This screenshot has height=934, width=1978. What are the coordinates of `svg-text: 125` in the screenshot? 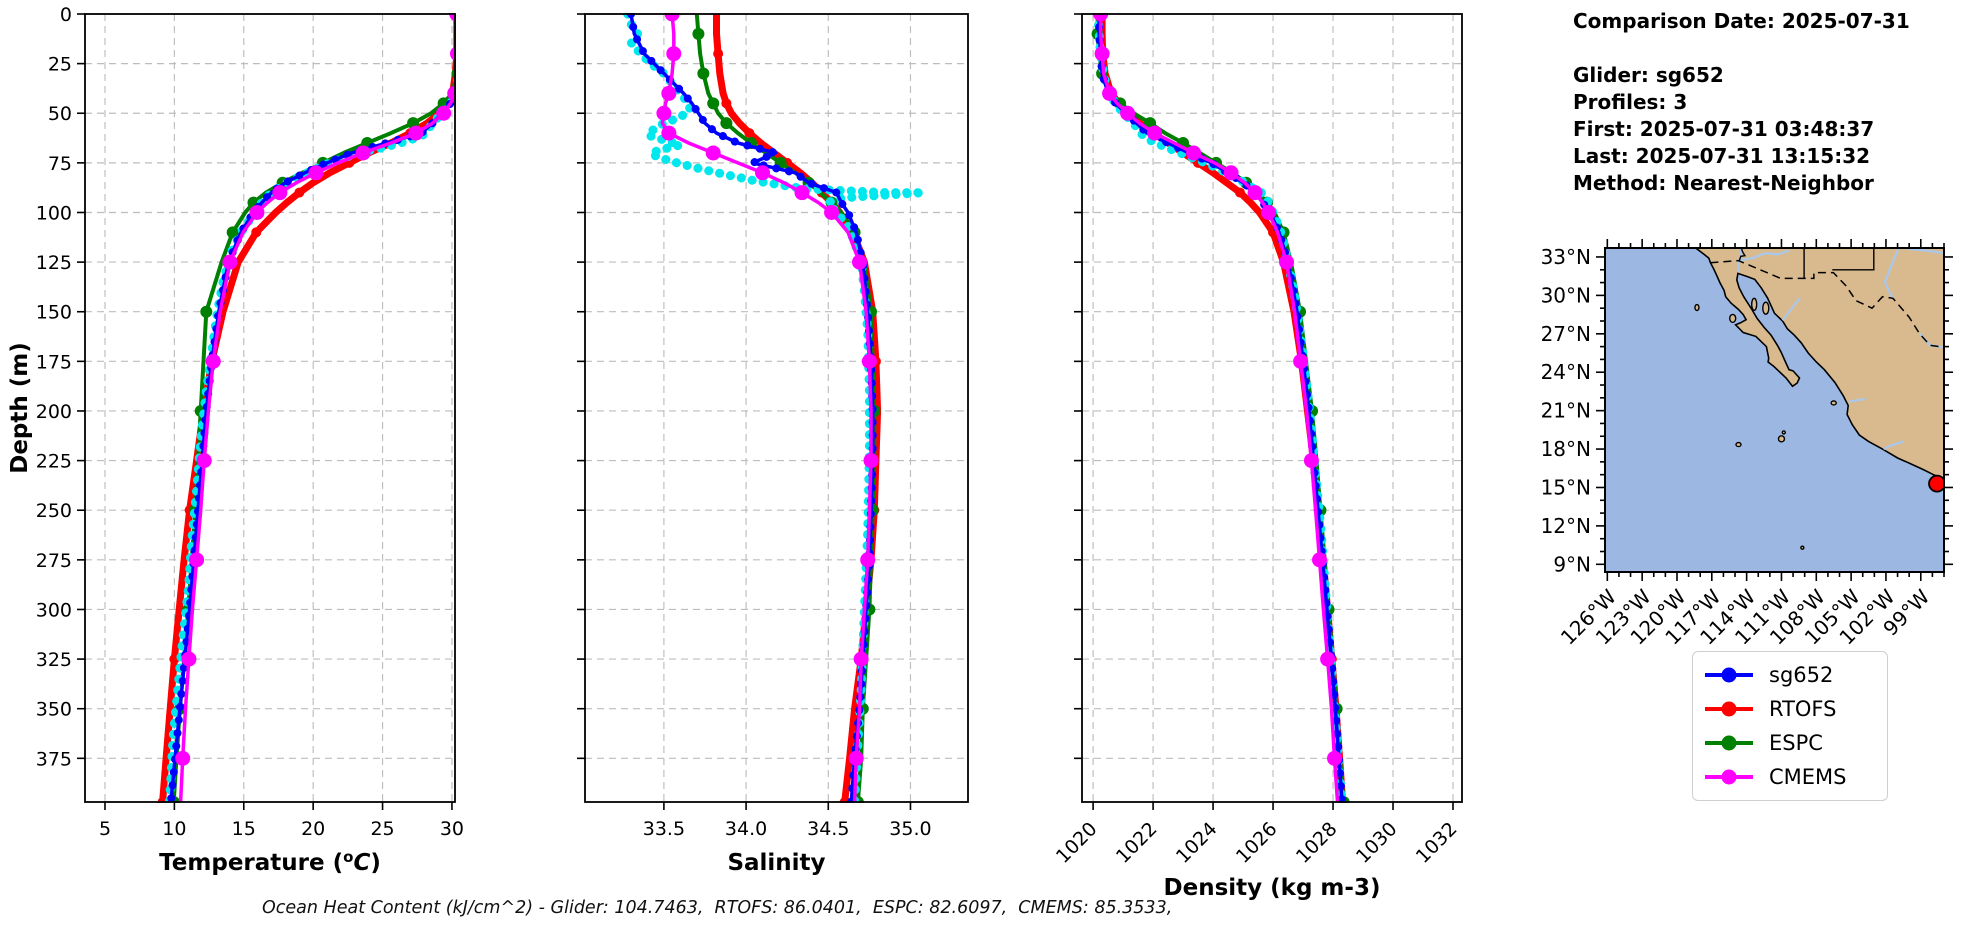 It's located at (54, 263).